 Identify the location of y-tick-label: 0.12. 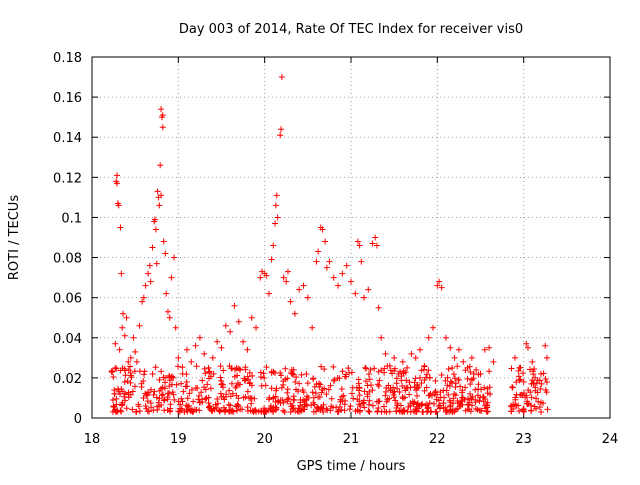
(67, 178).